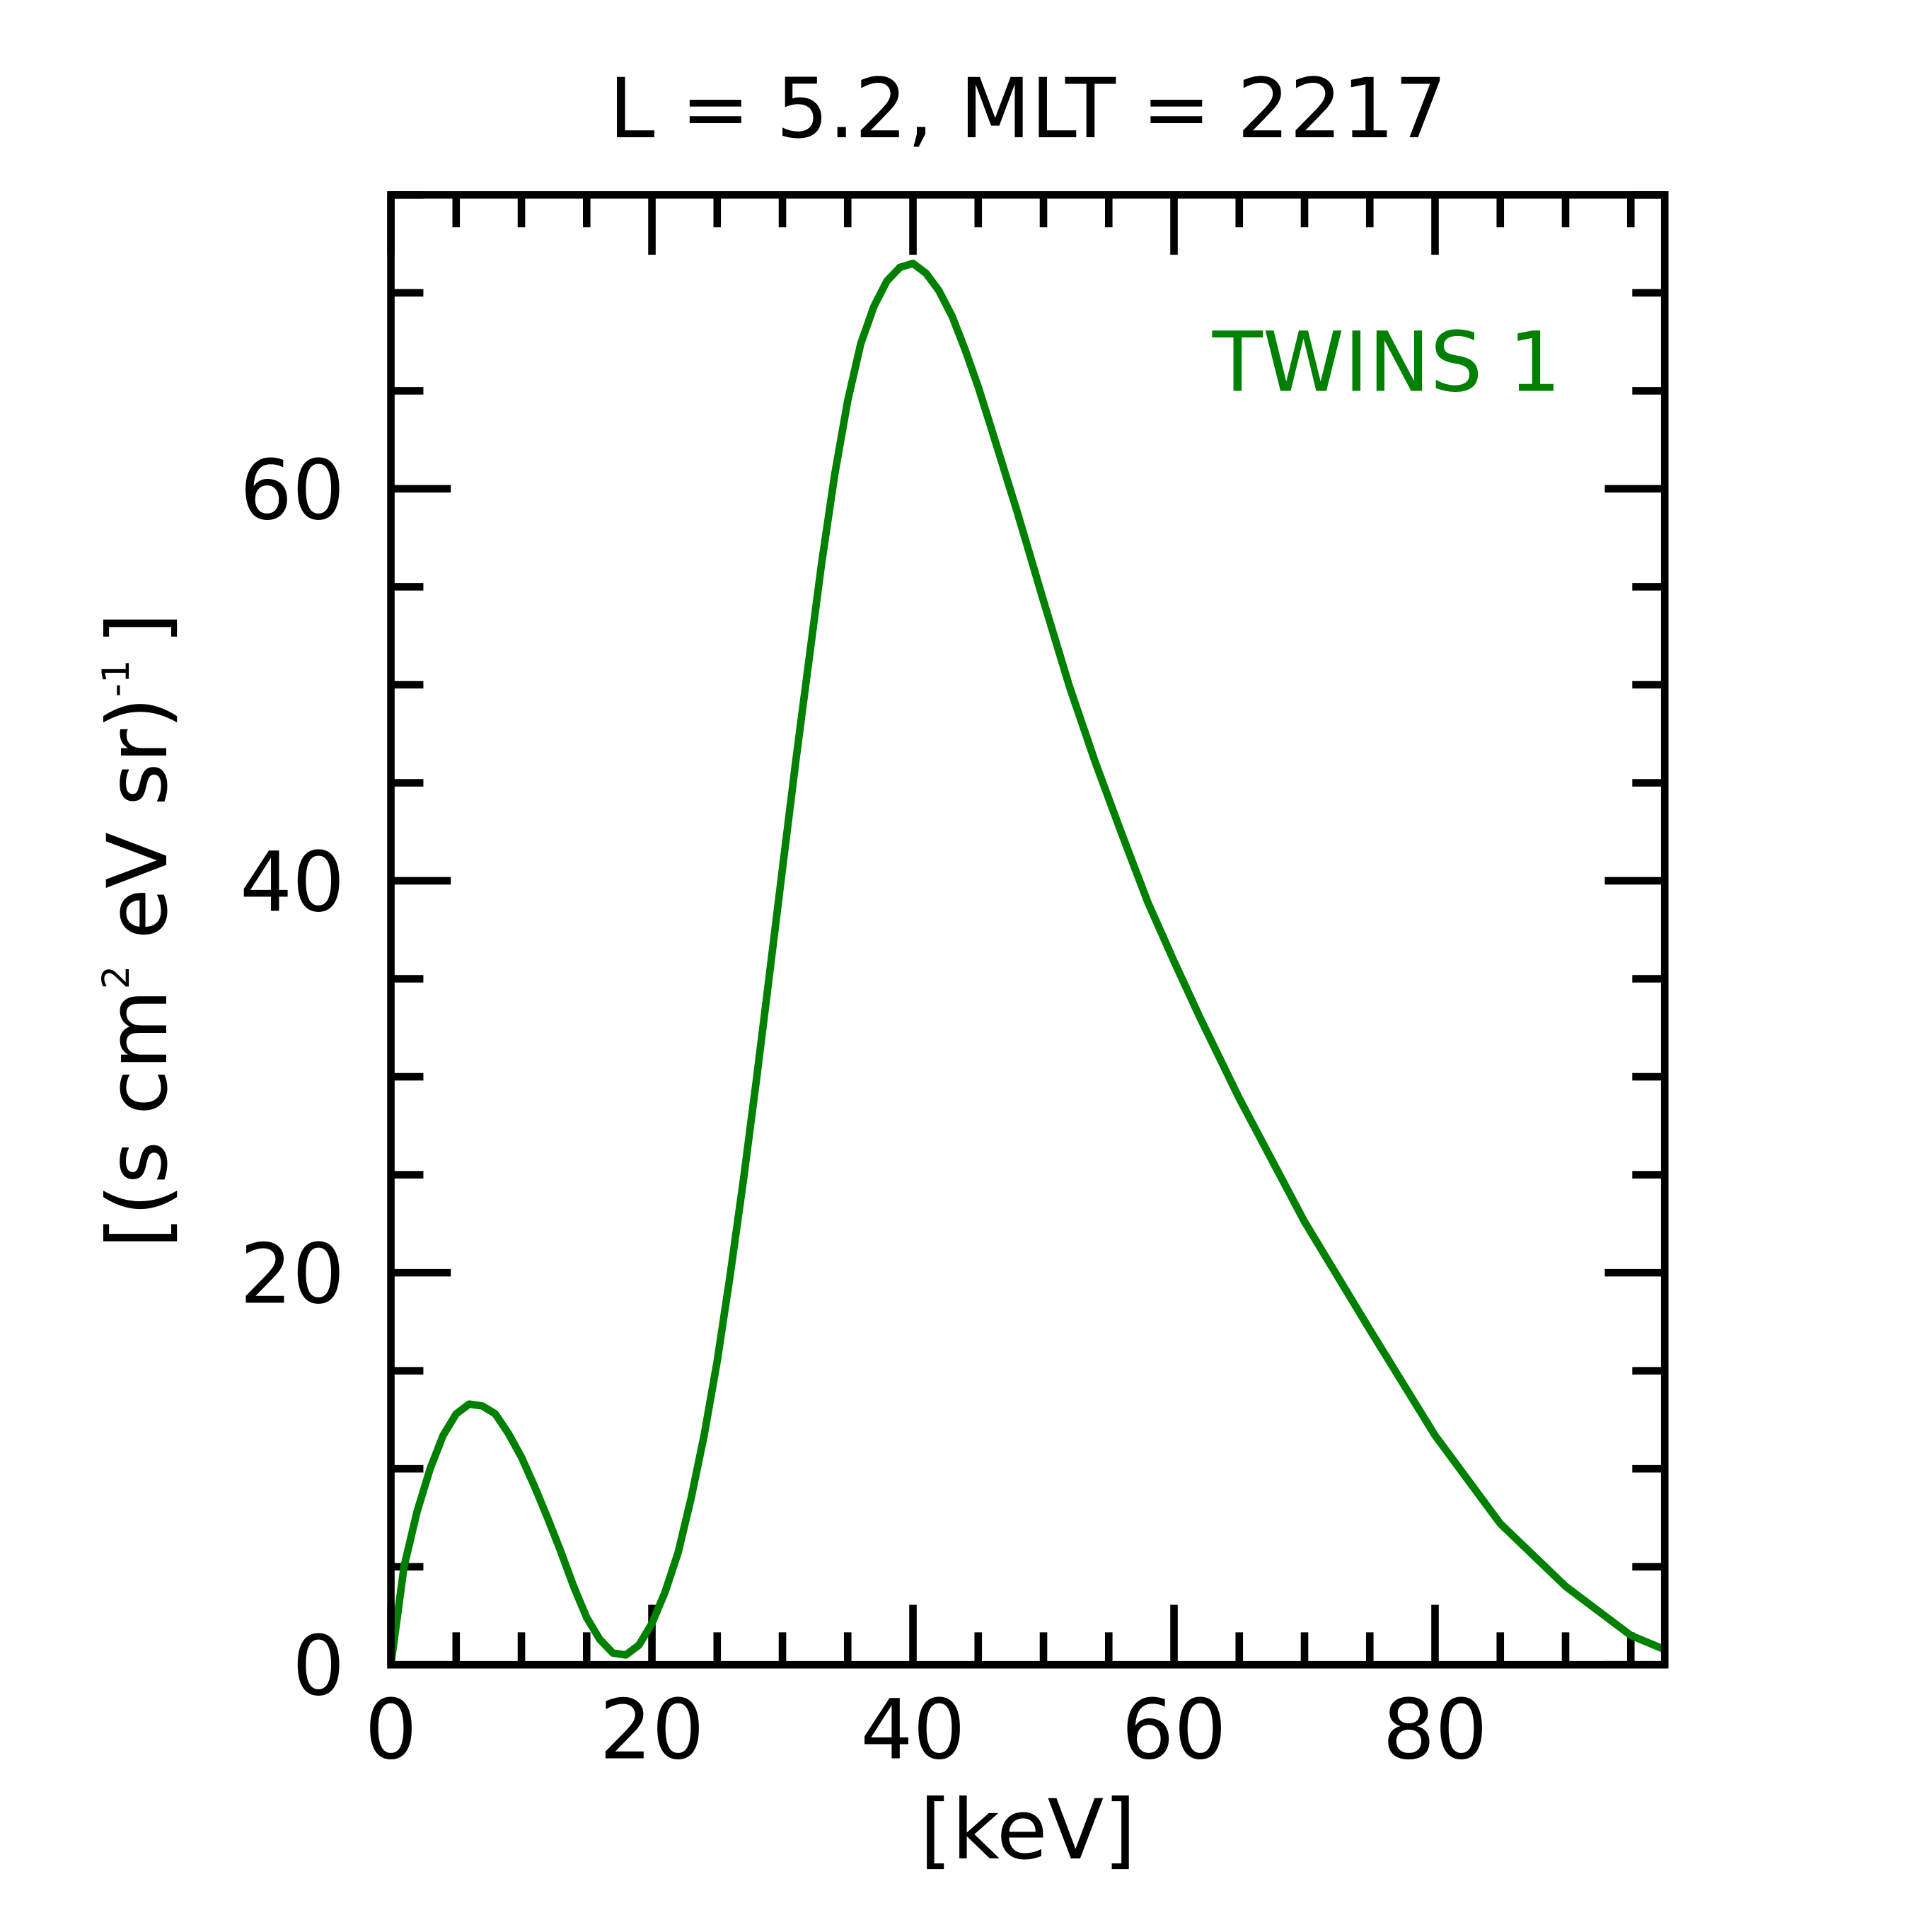  I want to click on y-label-part: ], so click(138, 628).